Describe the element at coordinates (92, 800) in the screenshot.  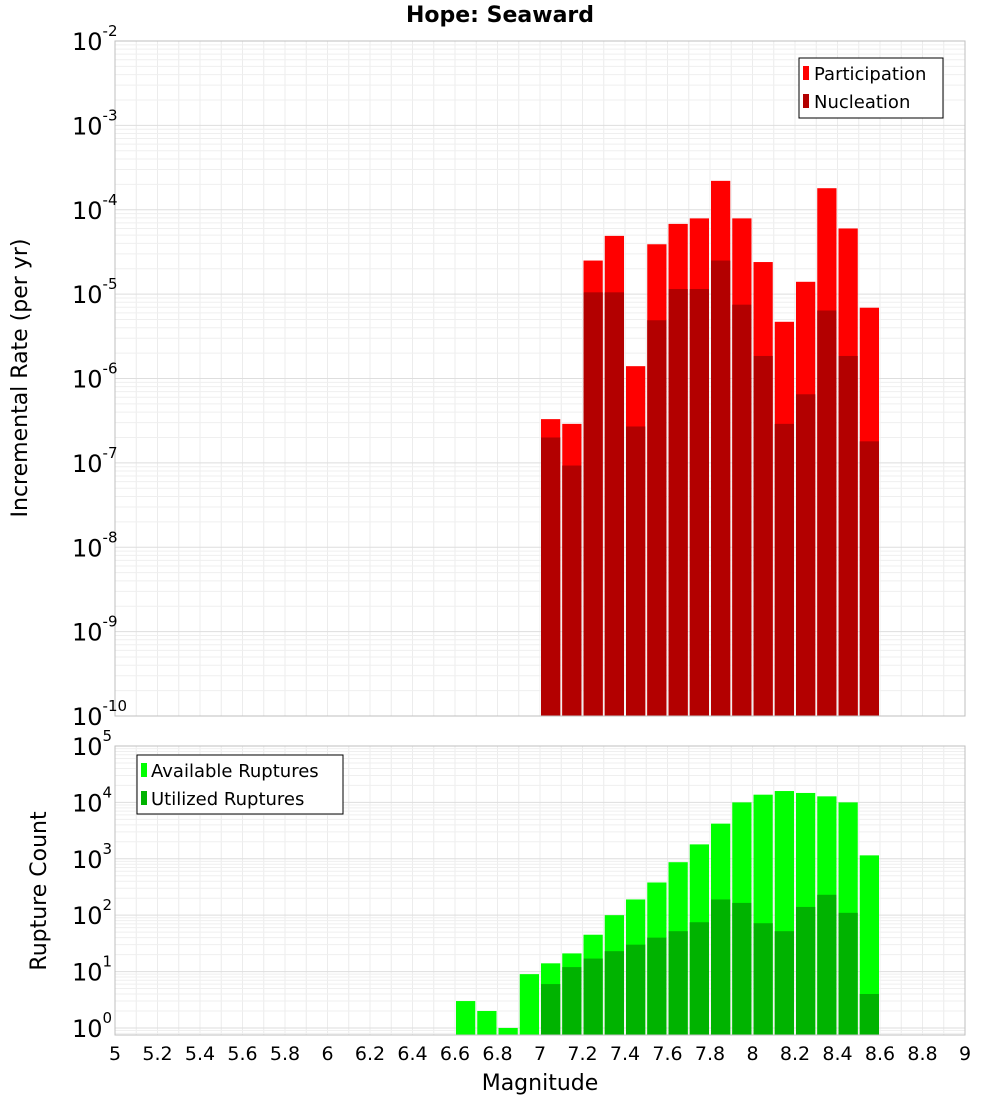
I see `bottom-y-tick-label: 10⁴` at that location.